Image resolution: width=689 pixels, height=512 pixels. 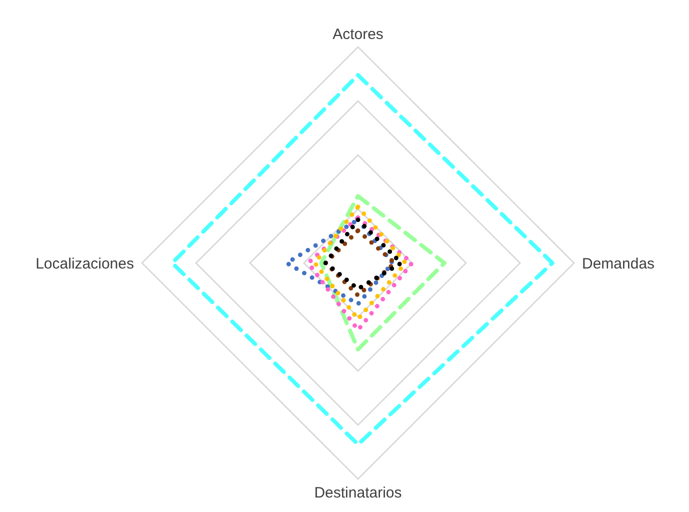 What do you see at coordinates (358, 34) in the screenshot?
I see `spoke-label: Actores` at bounding box center [358, 34].